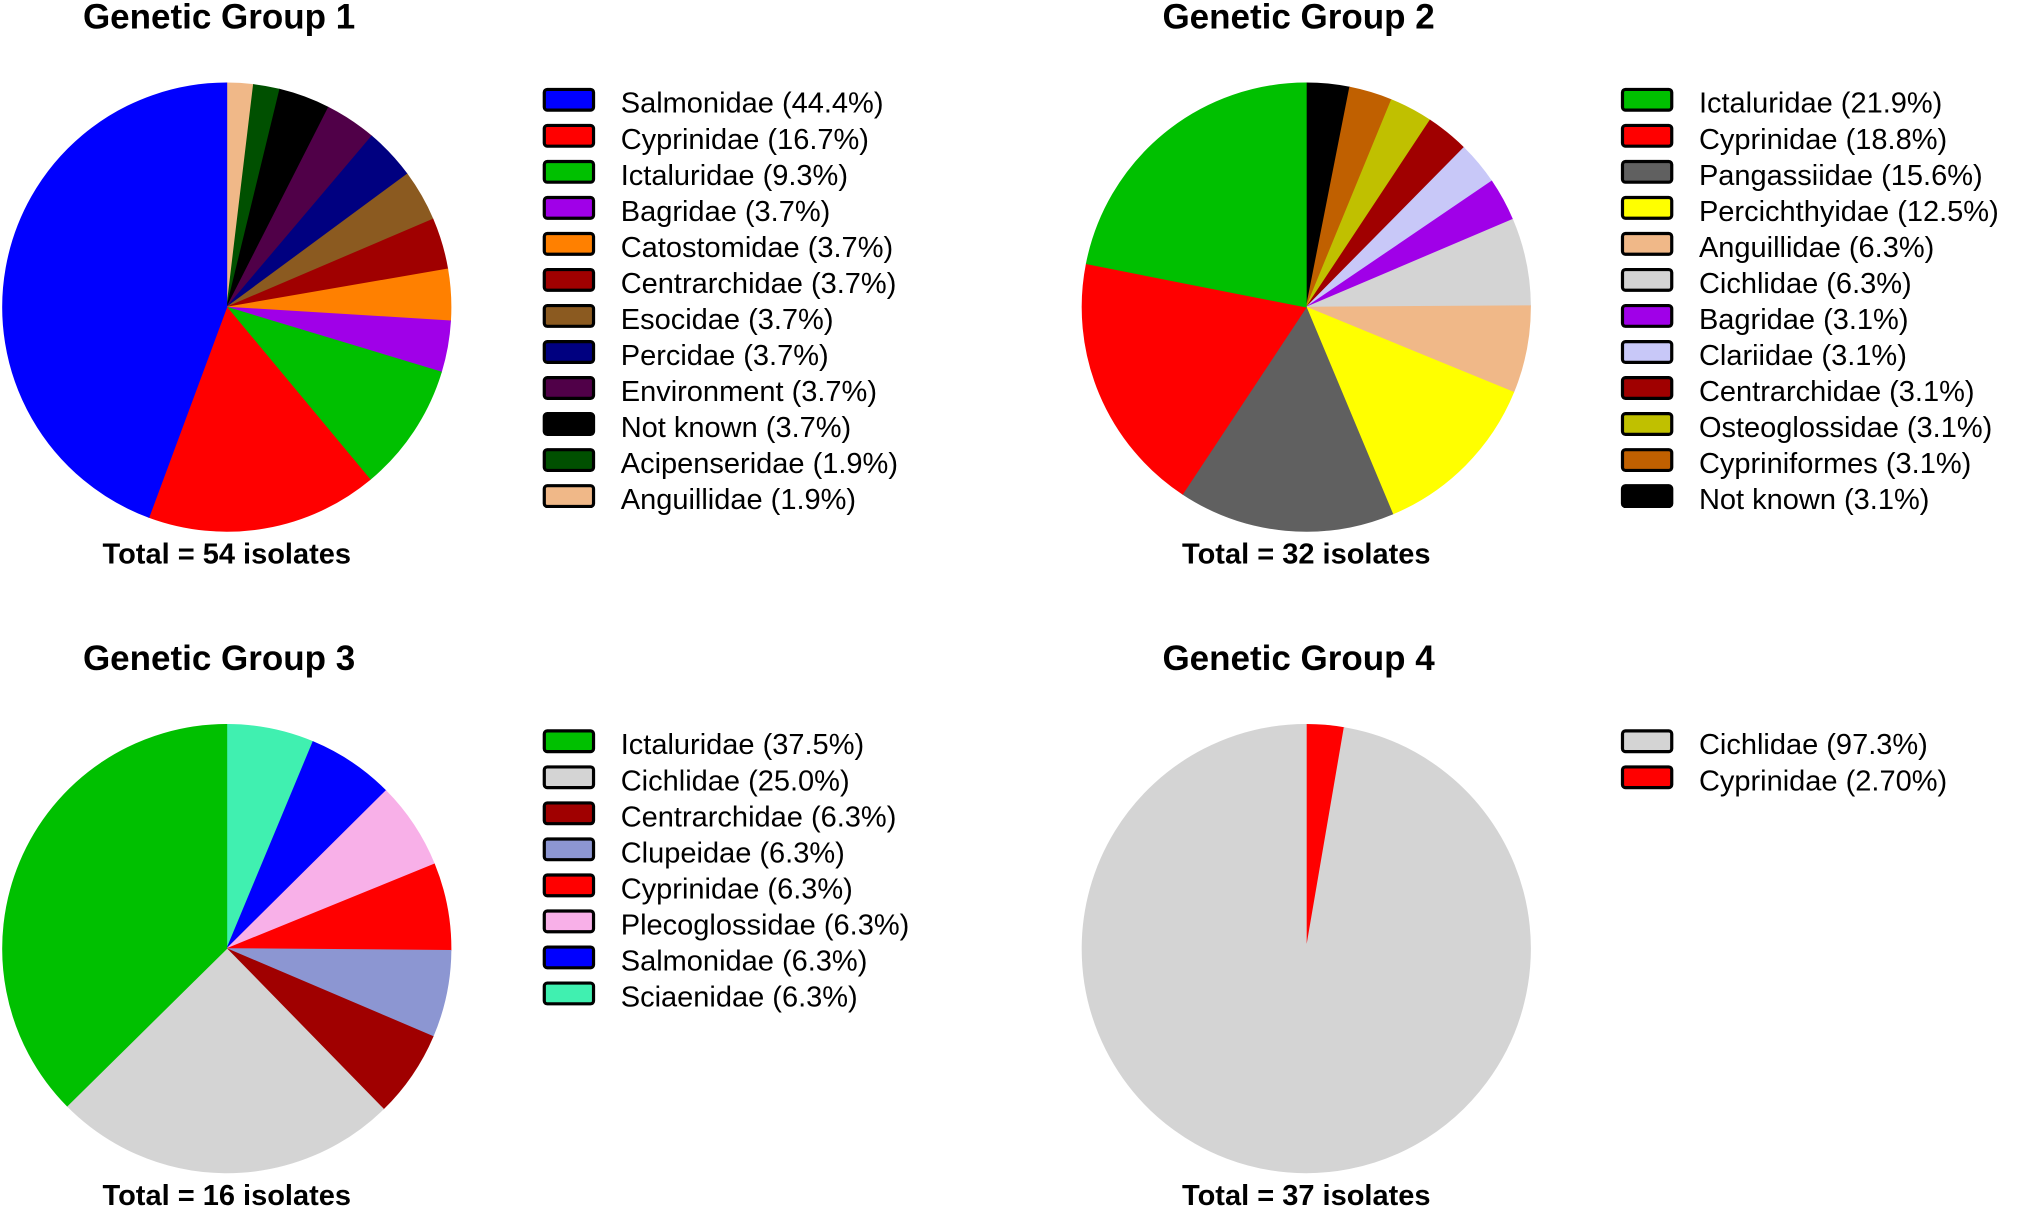 The width and height of the screenshot is (2032, 1209). What do you see at coordinates (1288, 419) in the screenshot?
I see `pie-slice-pangassiidae` at bounding box center [1288, 419].